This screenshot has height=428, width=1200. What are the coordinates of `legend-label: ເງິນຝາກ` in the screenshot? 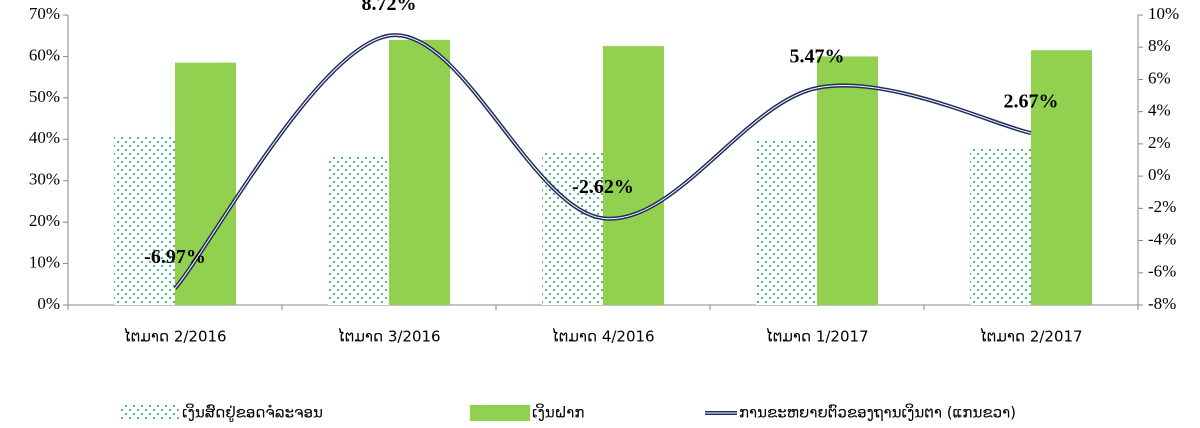 It's located at (558, 411).